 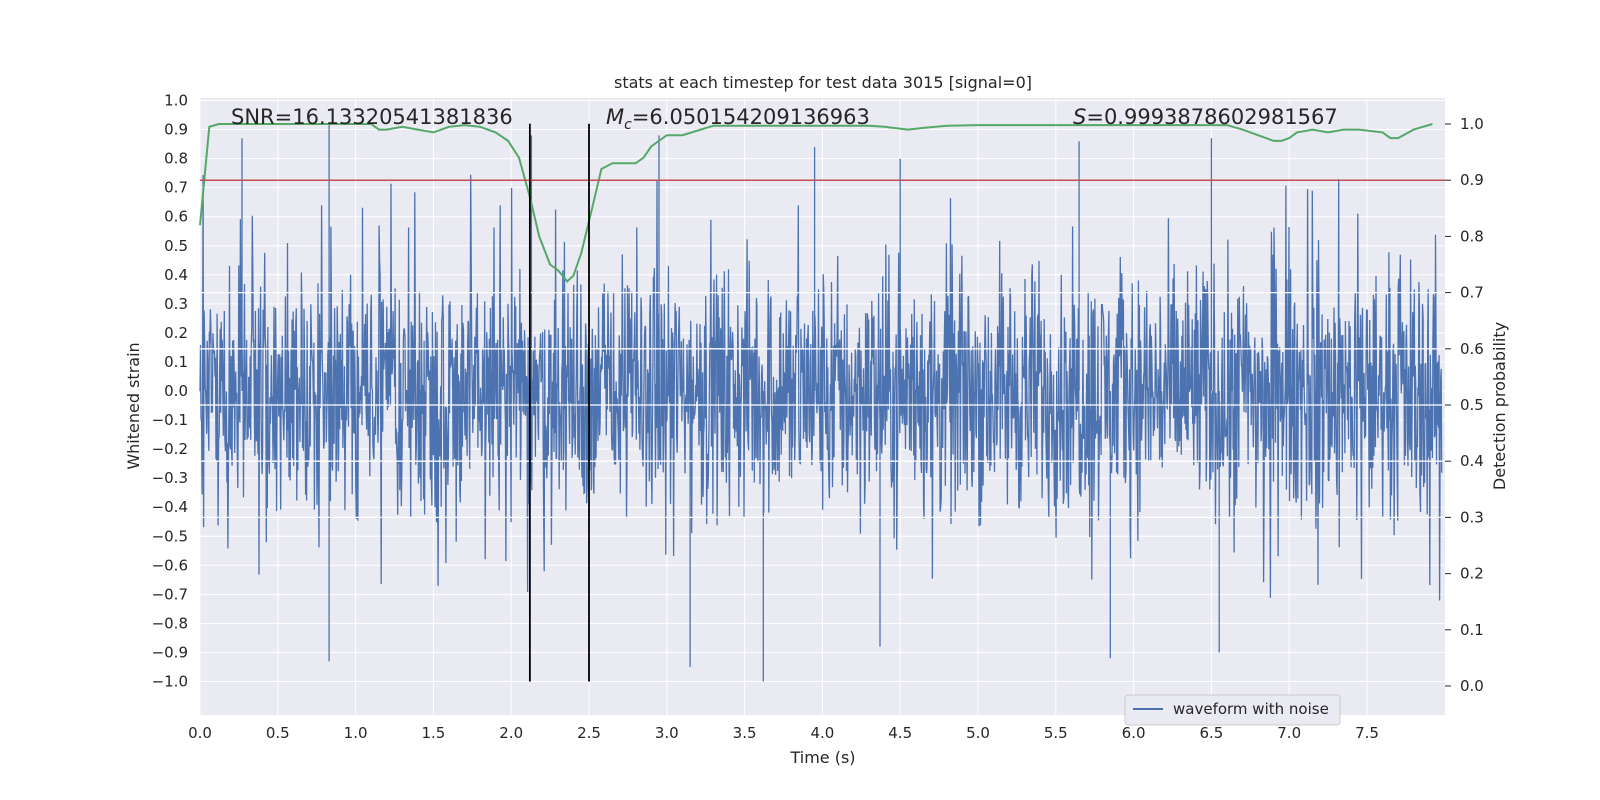 I want to click on y-tick-label: 0.9, so click(x=176, y=130).